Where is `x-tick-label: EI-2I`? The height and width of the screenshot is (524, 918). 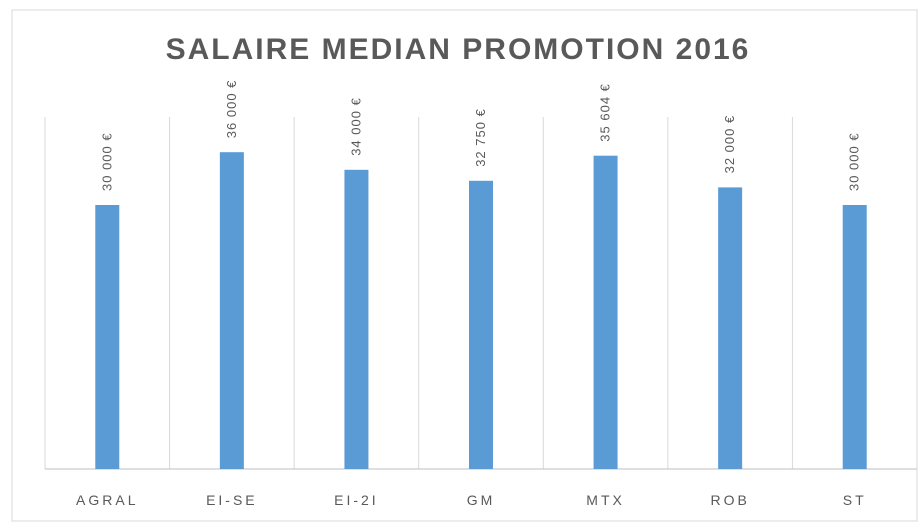
x-tick-label: EI-2I is located at coordinates (356, 500).